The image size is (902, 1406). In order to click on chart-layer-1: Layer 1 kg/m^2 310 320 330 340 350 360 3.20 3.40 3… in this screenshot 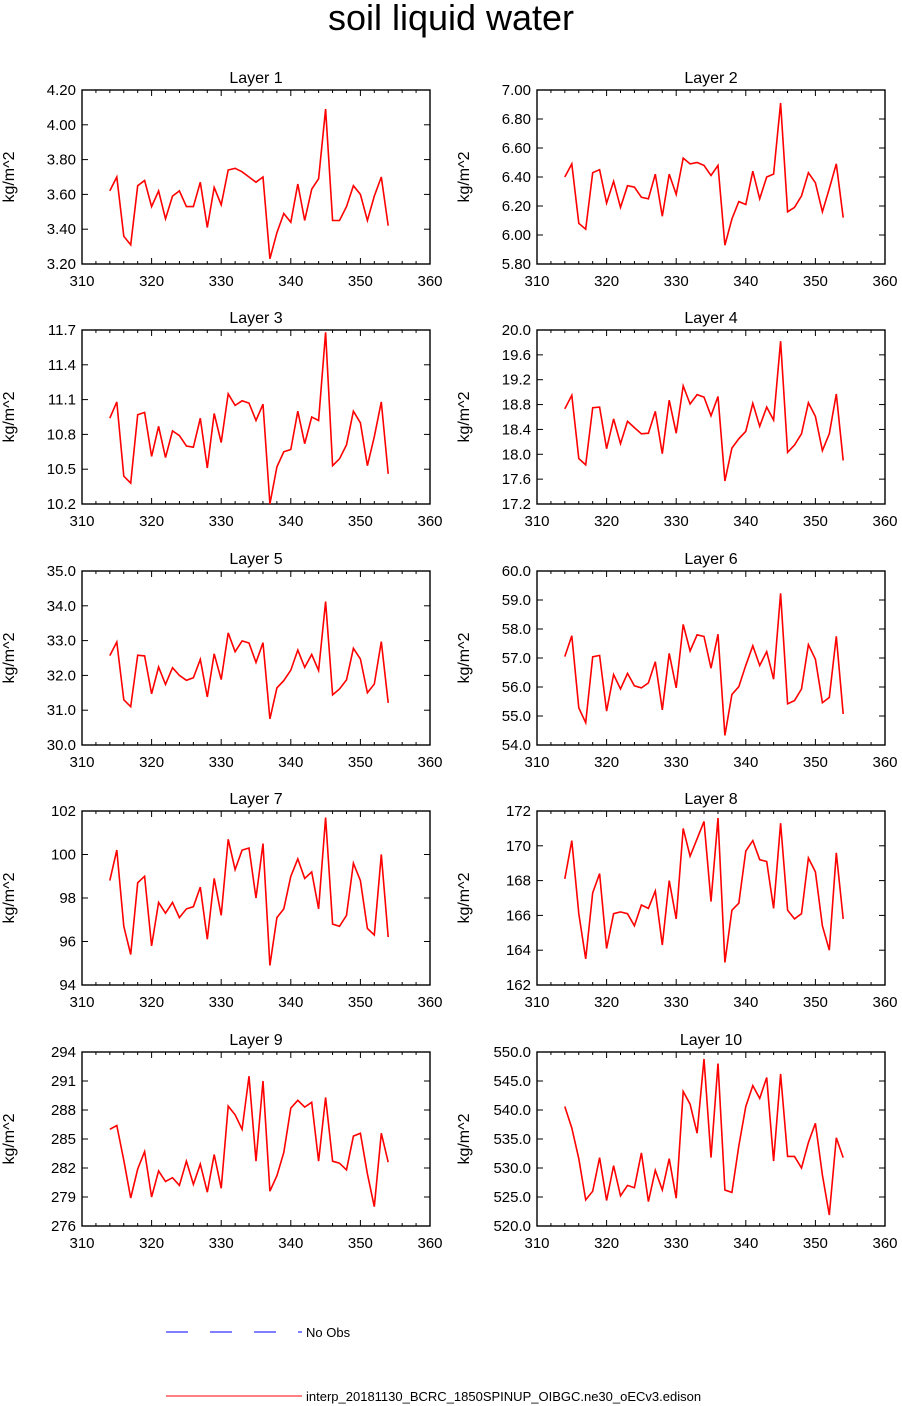, I will do `click(222, 180)`.